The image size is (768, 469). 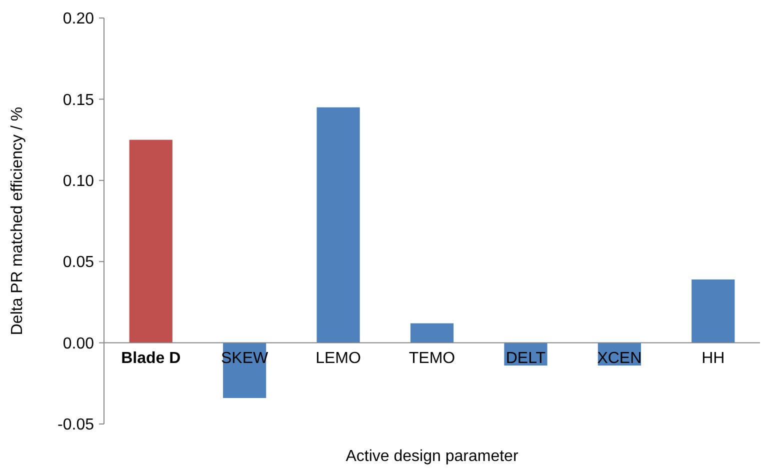 What do you see at coordinates (78, 181) in the screenshot?
I see `y-tick-label: 0.10` at bounding box center [78, 181].